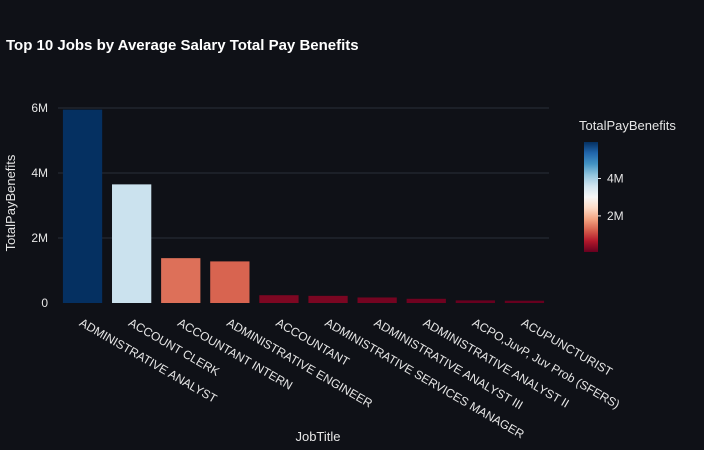 The width and height of the screenshot is (704, 450). Describe the element at coordinates (591, 197) in the screenshot. I see `colorbar-gradient` at that location.